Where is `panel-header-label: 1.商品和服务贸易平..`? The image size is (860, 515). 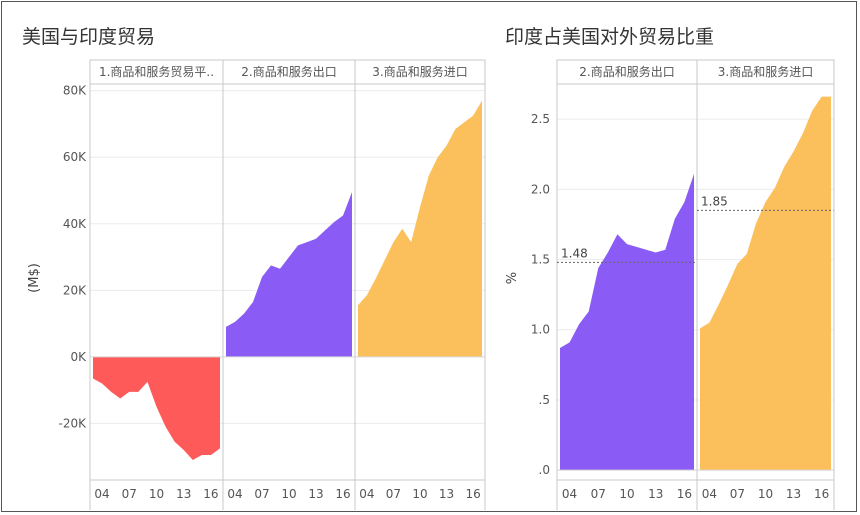 panel-header-label: 1.商品和服务贸易平.. is located at coordinates (156, 71).